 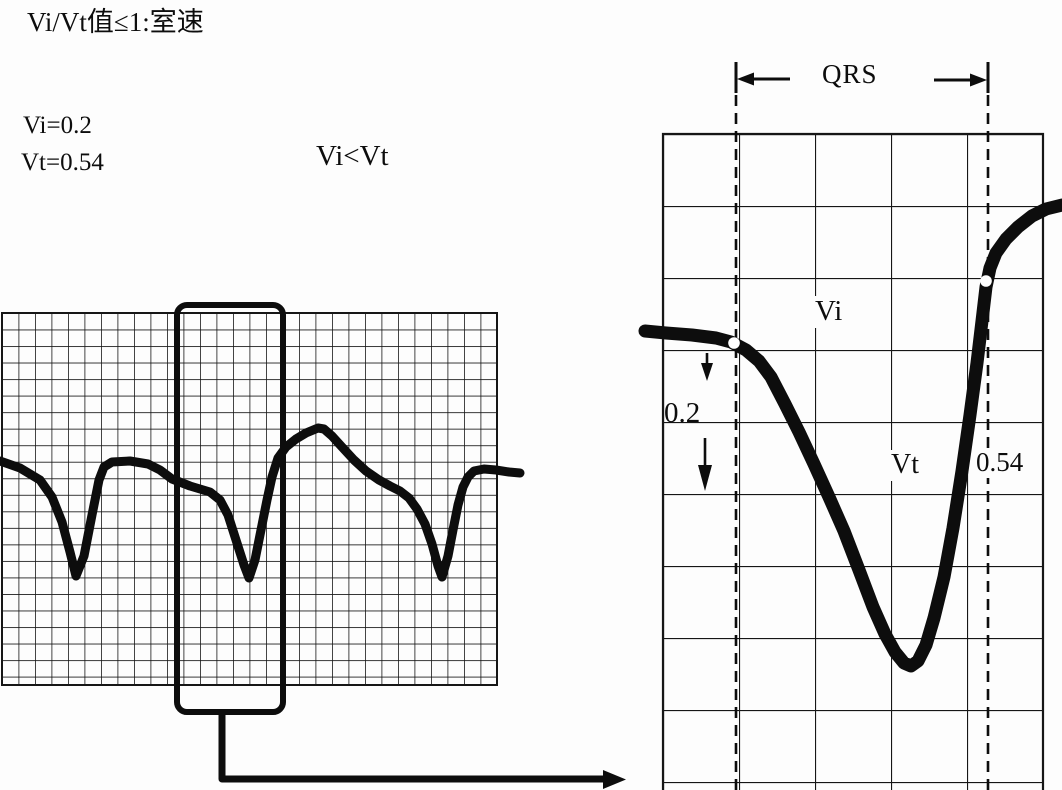 I want to click on highlight-box, so click(x=230, y=508).